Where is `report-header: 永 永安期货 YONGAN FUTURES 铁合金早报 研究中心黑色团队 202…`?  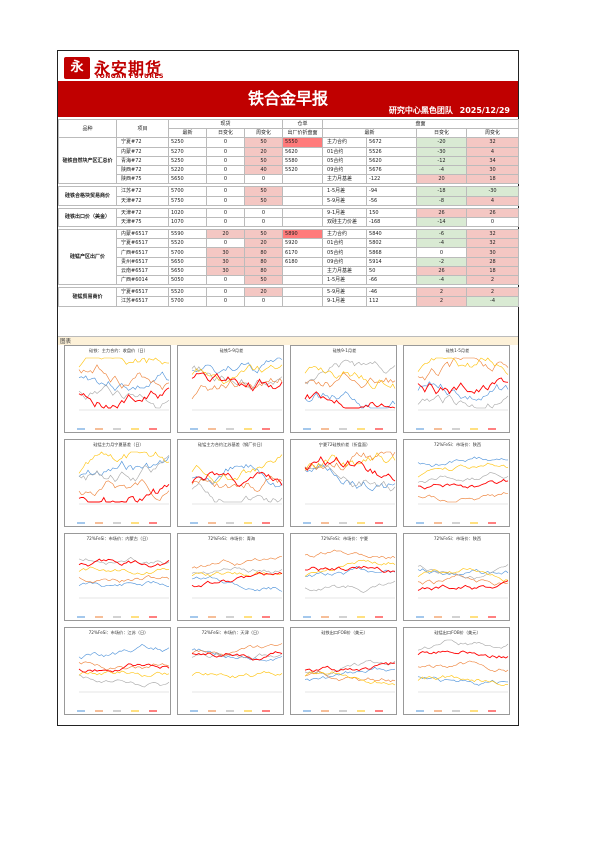 report-header: 永 永安期货 YONGAN FUTURES 铁合金早报 研究中心黑色团队 202… is located at coordinates (288, 84).